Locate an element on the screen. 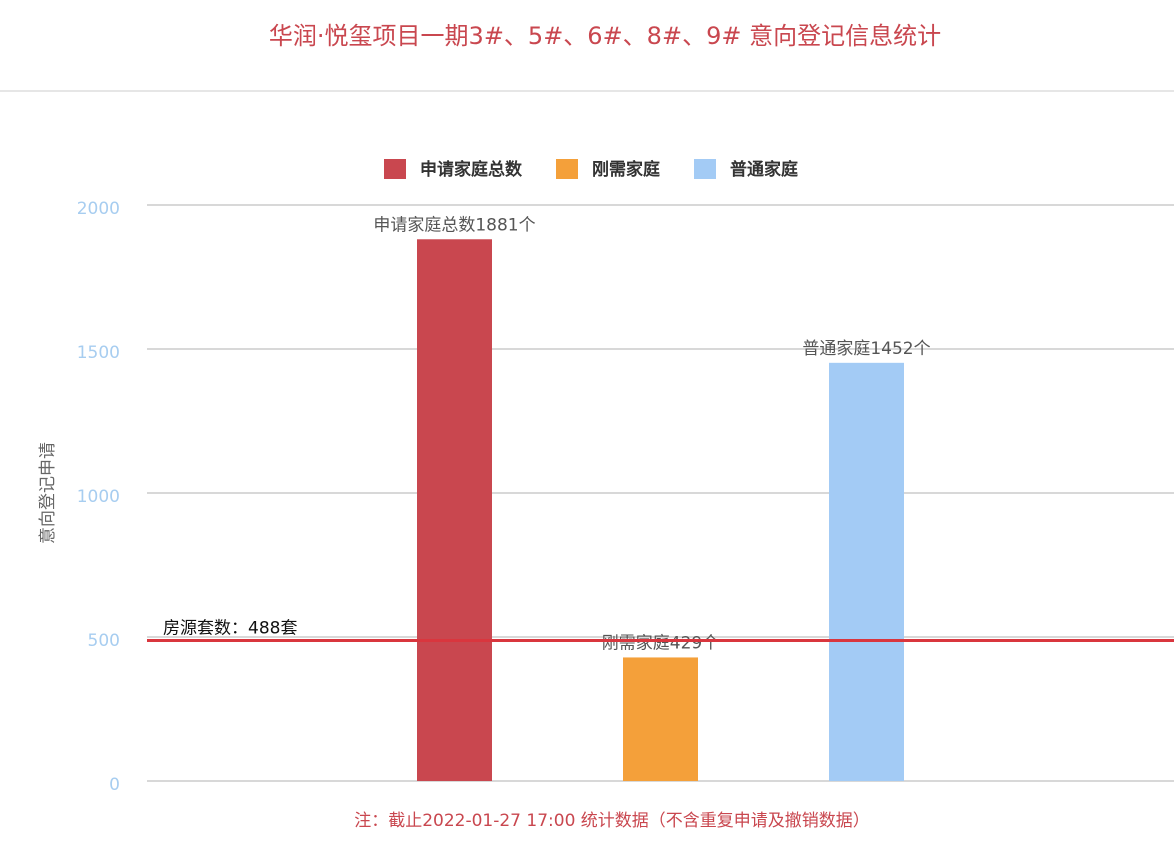 This screenshot has height=852, width=1174. y-tick-label: 1500 is located at coordinates (98, 353).